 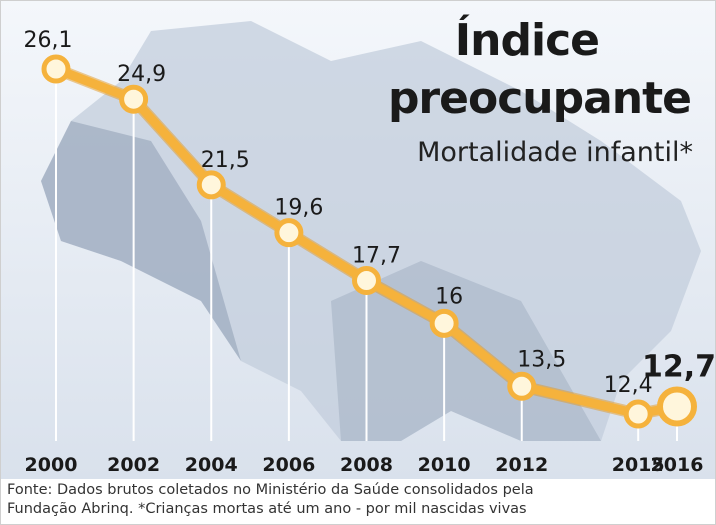 I want to click on value-label-2010: 16, so click(x=449, y=296).